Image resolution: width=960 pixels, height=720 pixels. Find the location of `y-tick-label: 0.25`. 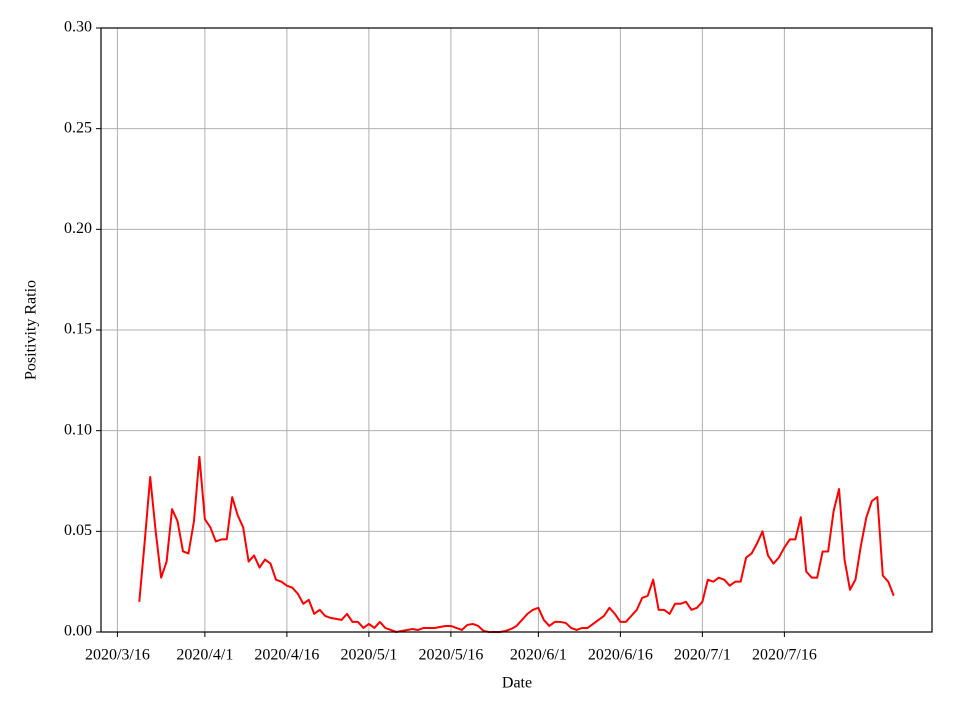

y-tick-label: 0.25 is located at coordinates (78, 127).